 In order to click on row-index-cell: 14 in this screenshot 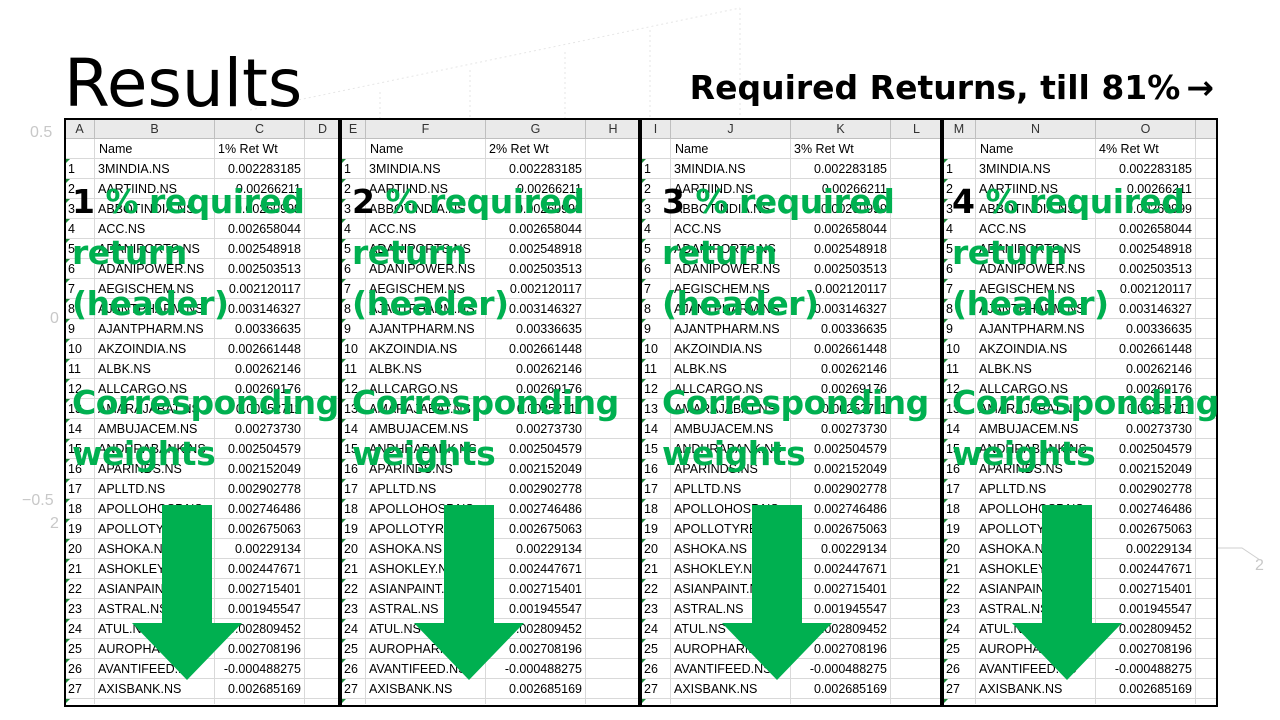, I will do `click(959, 428)`.